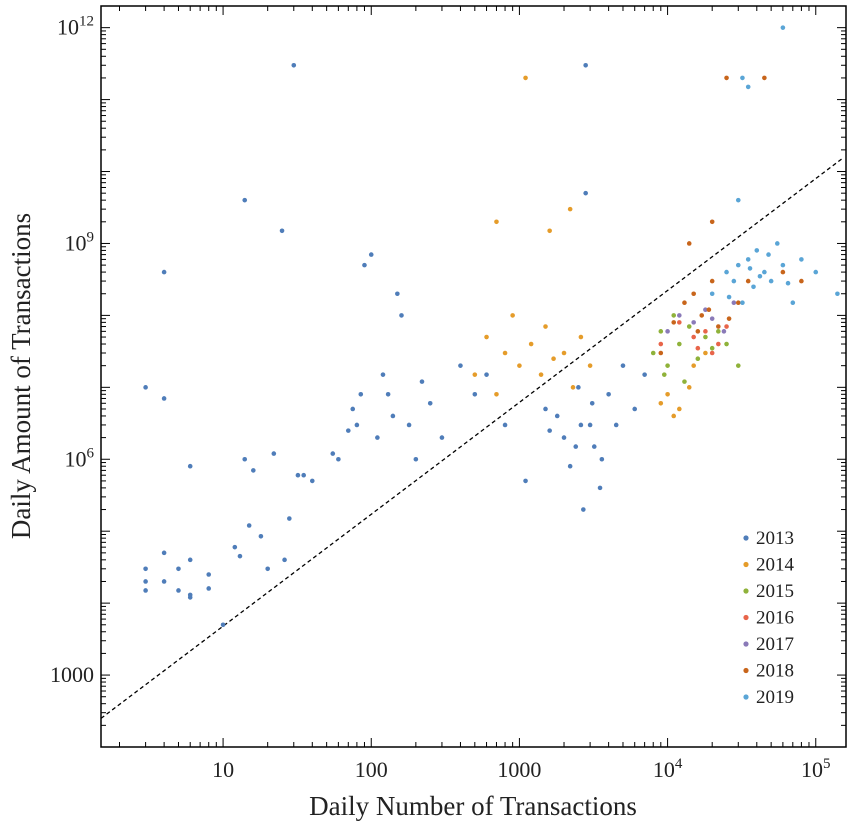 This screenshot has height=826, width=850. Describe the element at coordinates (775, 565) in the screenshot. I see `legend-label-2014: 2014` at that location.